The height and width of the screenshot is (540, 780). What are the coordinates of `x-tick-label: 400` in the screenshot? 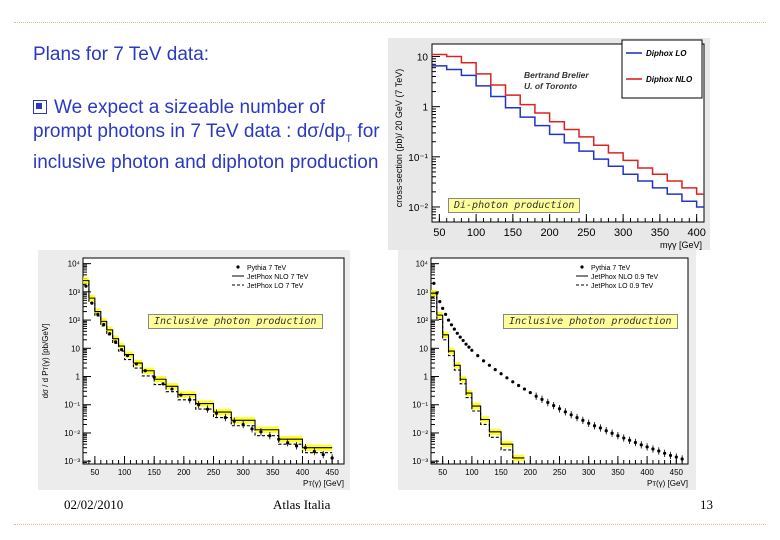 It's located at (303, 472).